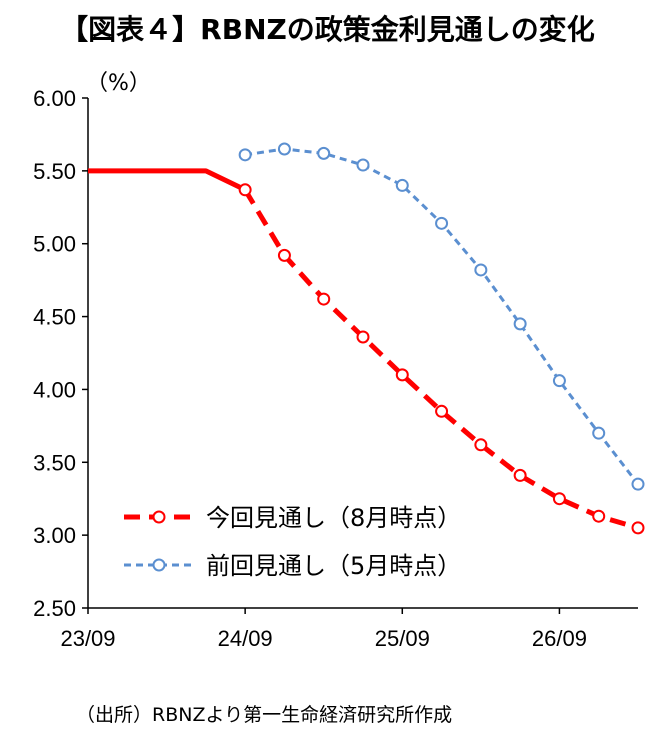 The height and width of the screenshot is (732, 655). What do you see at coordinates (292, 542) in the screenshot?
I see `legend: 今回見通し（8月時点） 前回見通し（5月時点）` at bounding box center [292, 542].